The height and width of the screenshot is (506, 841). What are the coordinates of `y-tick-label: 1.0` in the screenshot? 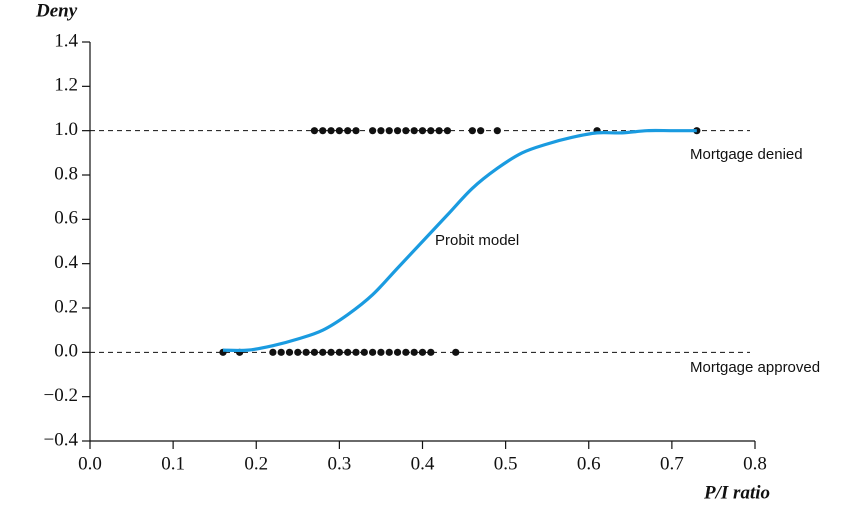 It's located at (66, 129).